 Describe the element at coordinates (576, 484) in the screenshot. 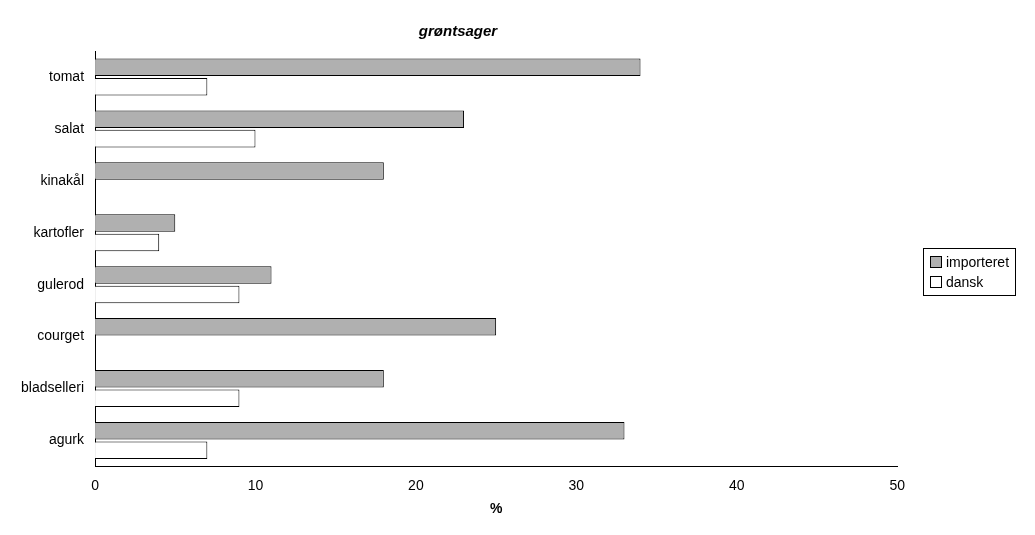

I see `x-tick-label: 30` at that location.